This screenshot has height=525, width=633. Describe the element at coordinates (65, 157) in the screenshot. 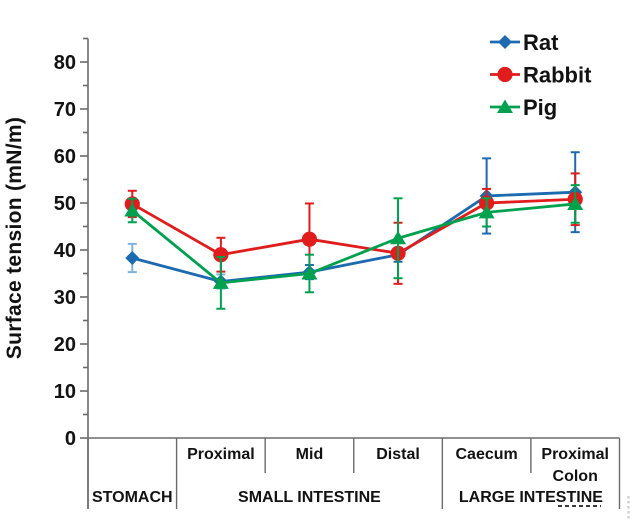

I see `y-tick-label: 60` at that location.